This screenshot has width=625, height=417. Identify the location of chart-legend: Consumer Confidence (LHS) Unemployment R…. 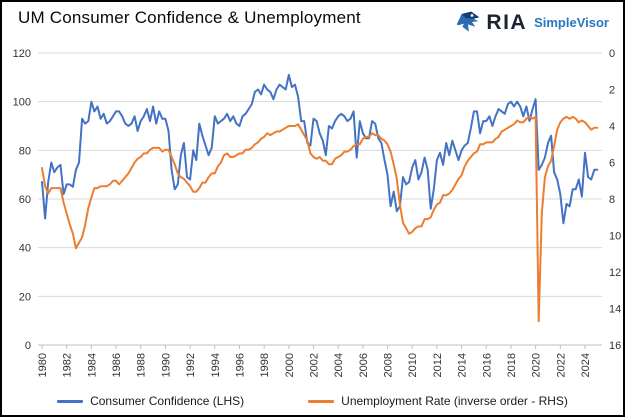
(312, 401).